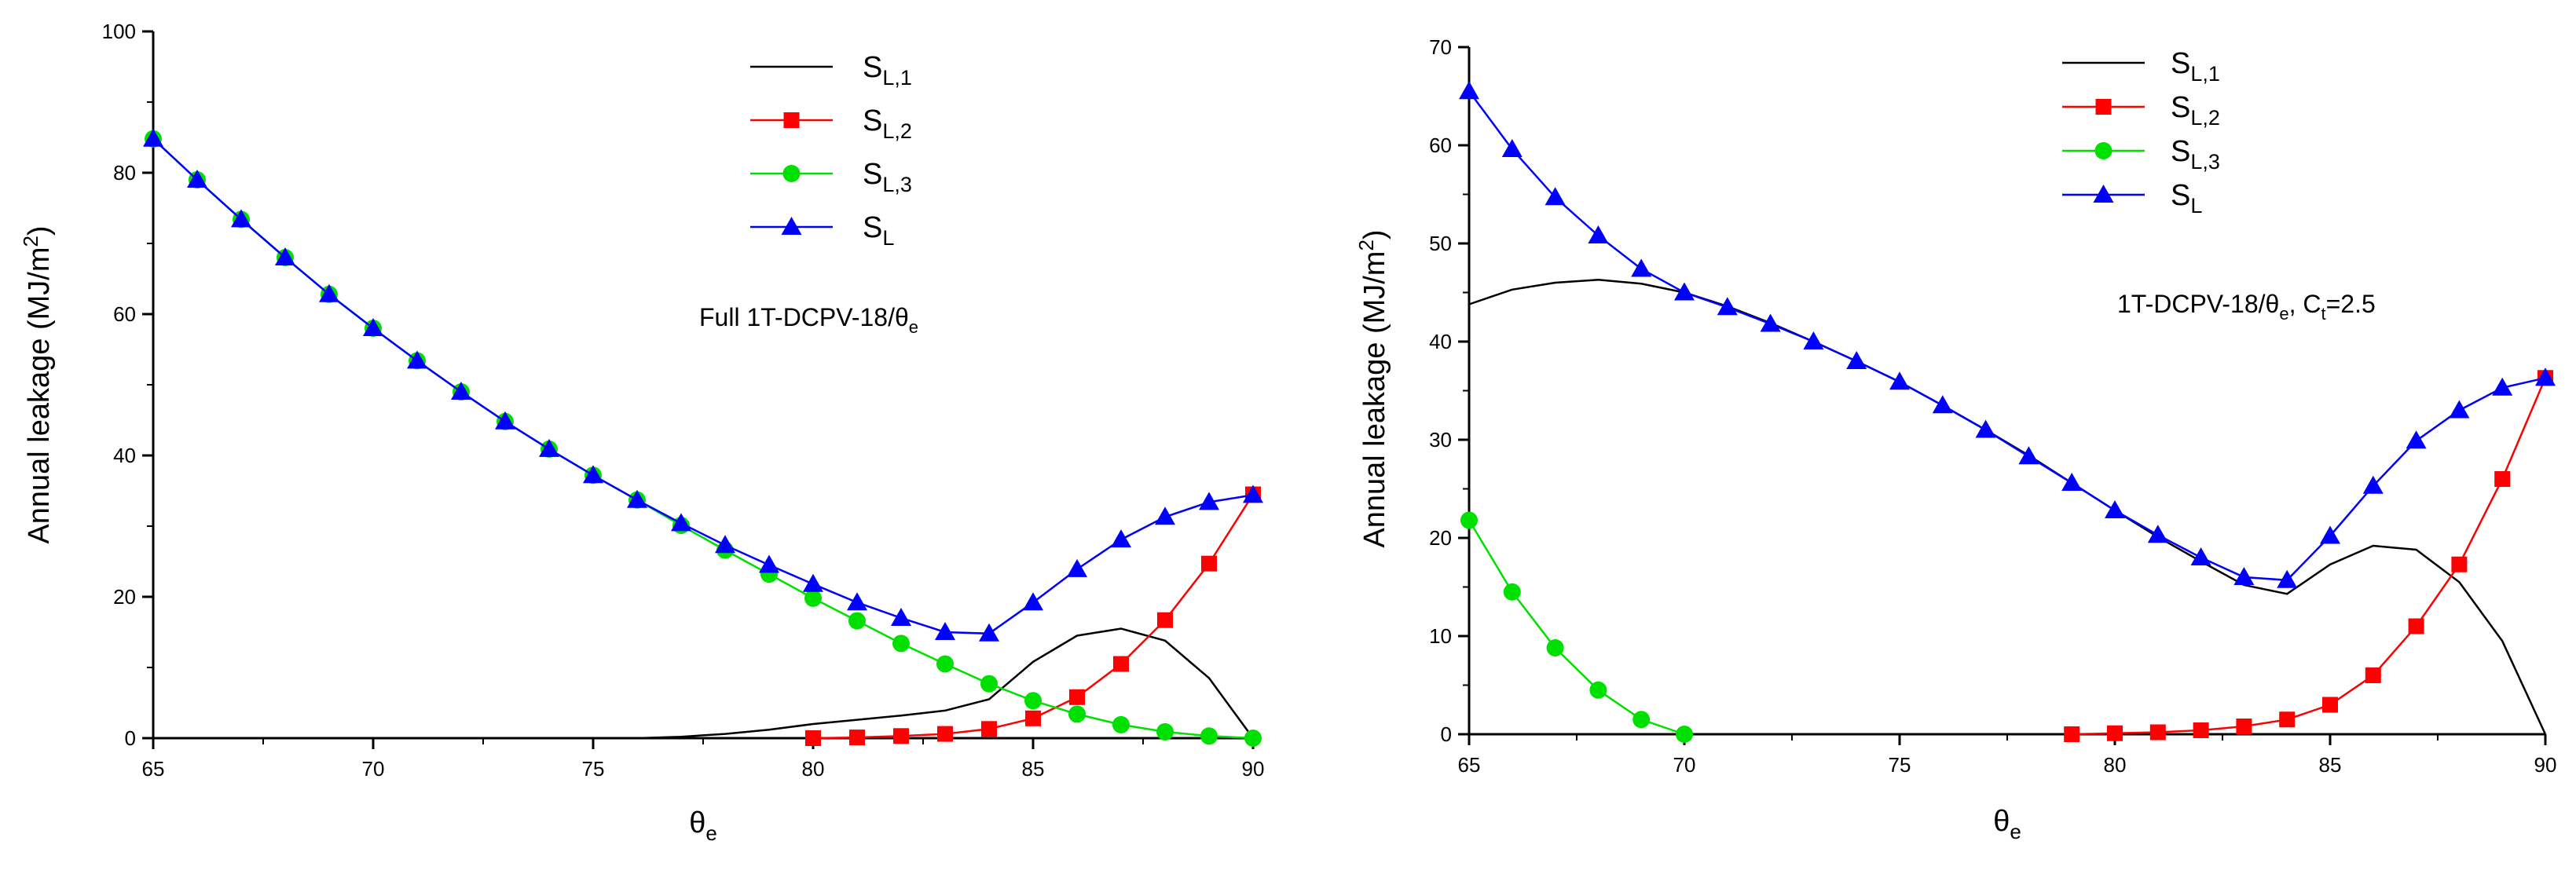  What do you see at coordinates (1469, 765) in the screenshot?
I see `x-tick-label: 65` at bounding box center [1469, 765].